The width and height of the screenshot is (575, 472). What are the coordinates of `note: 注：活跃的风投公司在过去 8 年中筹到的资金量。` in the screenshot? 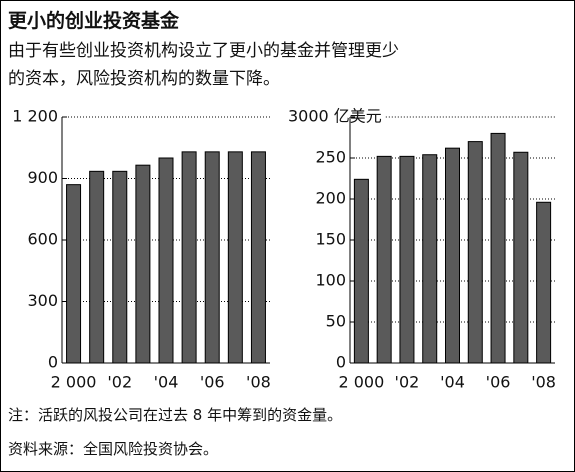 It's located at (175, 415).